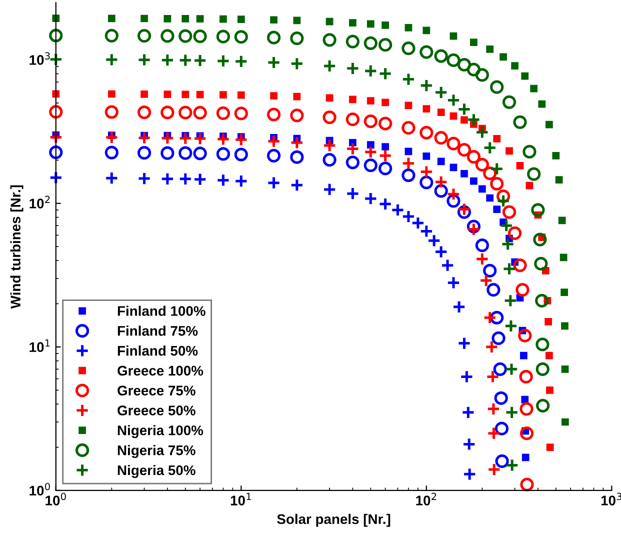 The height and width of the screenshot is (539, 621). Describe the element at coordinates (158, 331) in the screenshot. I see `legend-label: Finland 75%` at that location.